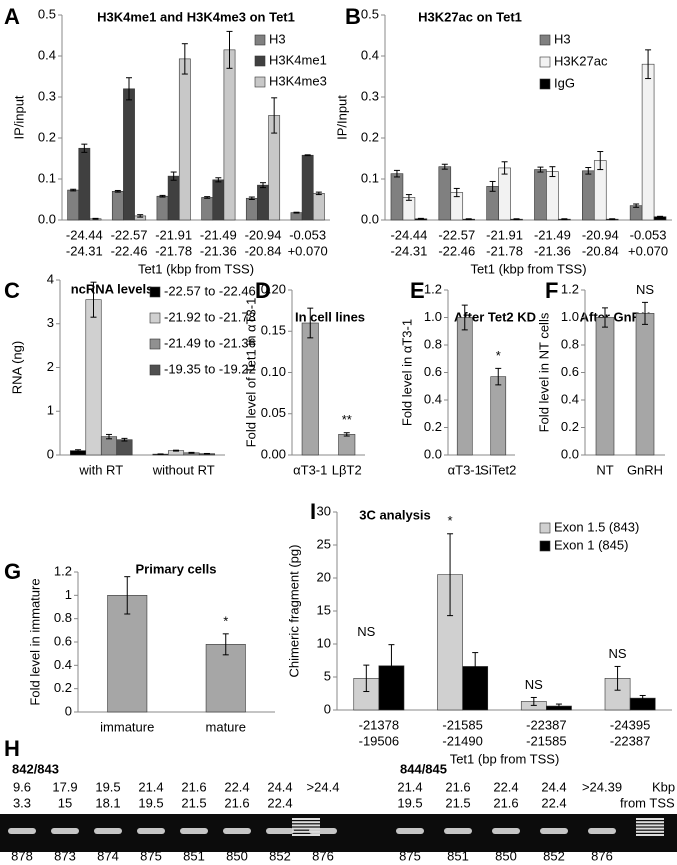 This screenshot has height=865, width=677. What do you see at coordinates (34, 641) in the screenshot?
I see `y-axis-label: Fold level in immature` at bounding box center [34, 641].